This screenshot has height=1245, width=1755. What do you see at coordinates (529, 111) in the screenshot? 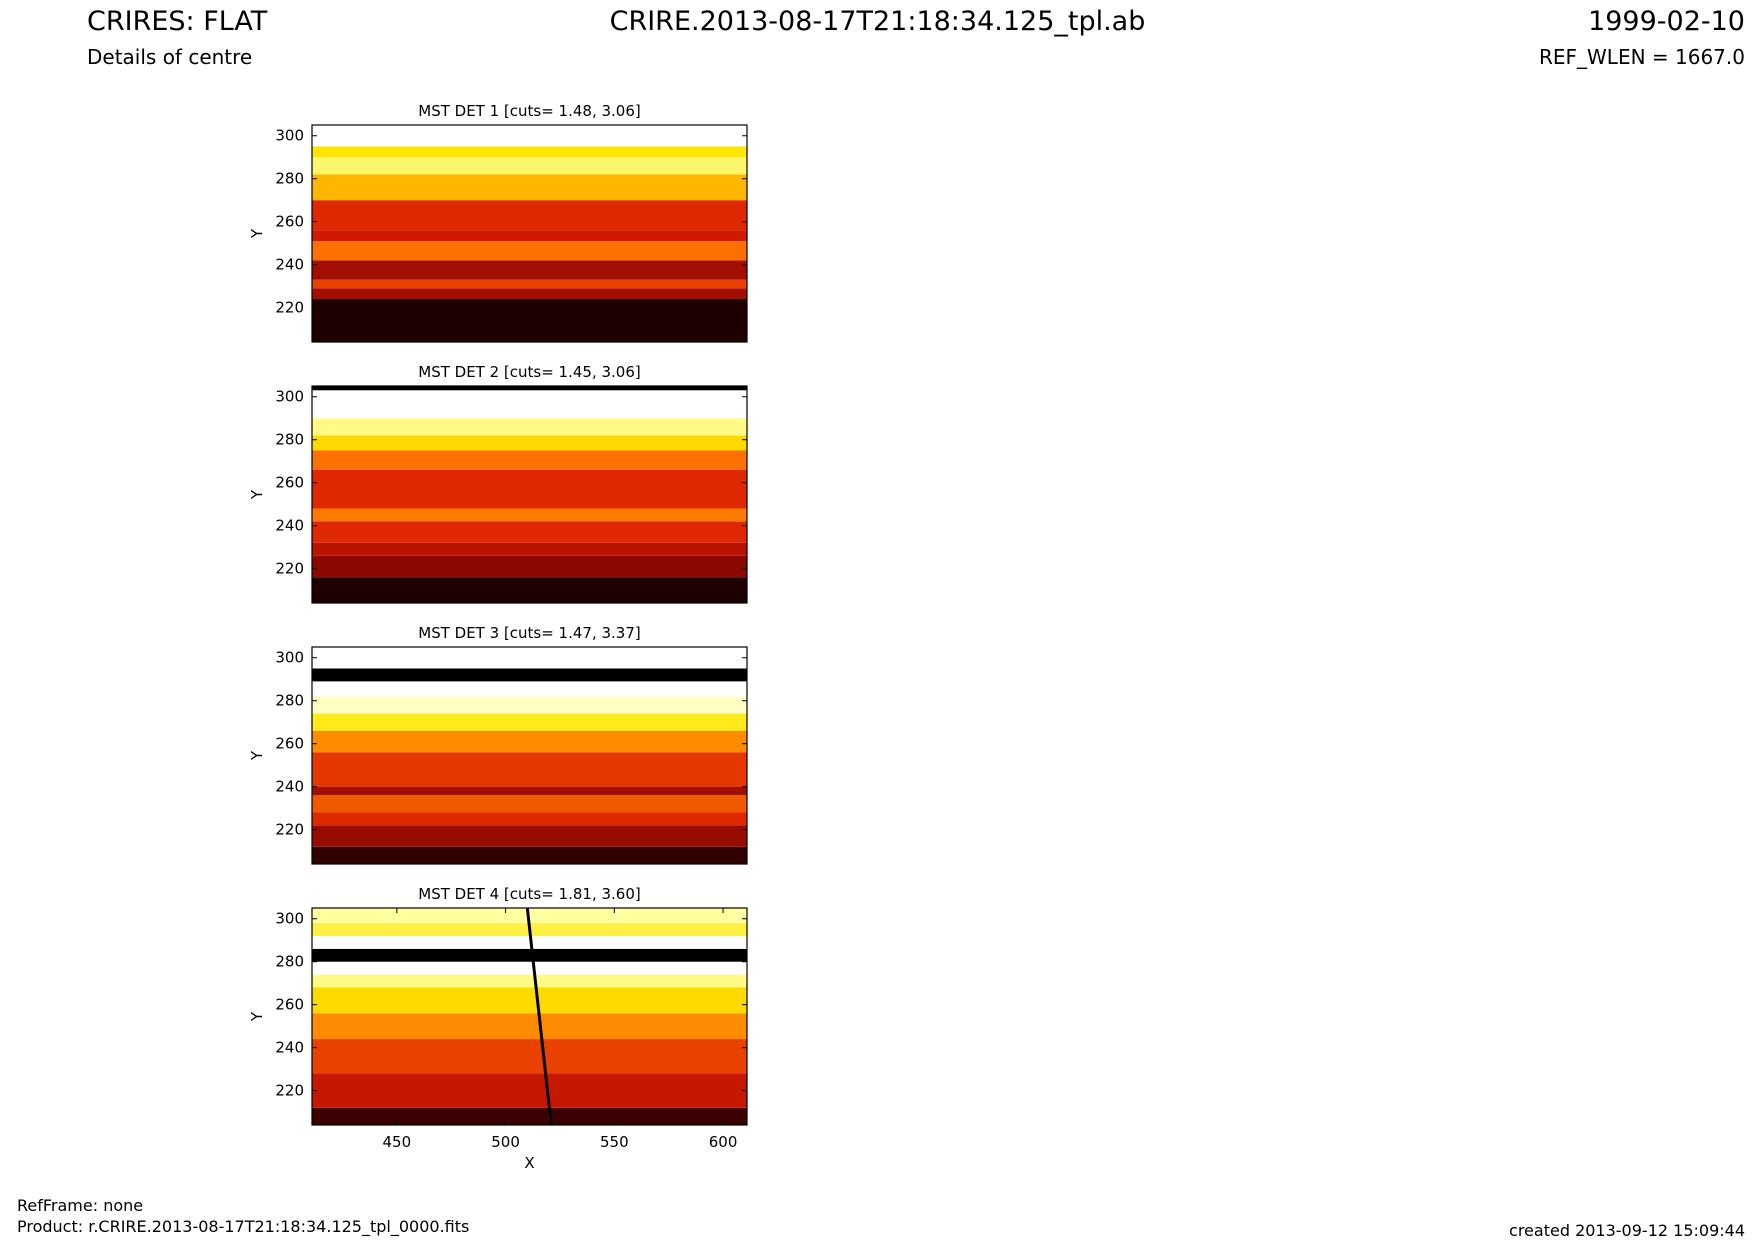
I see `panel-1-title: MST DET 1 [cuts= 1.48, 3.06]` at bounding box center [529, 111].